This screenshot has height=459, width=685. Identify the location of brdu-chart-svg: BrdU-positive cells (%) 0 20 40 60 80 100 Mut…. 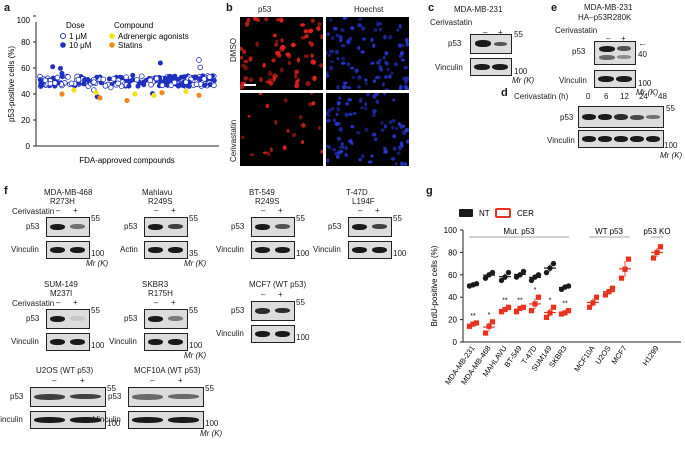
(555, 297).